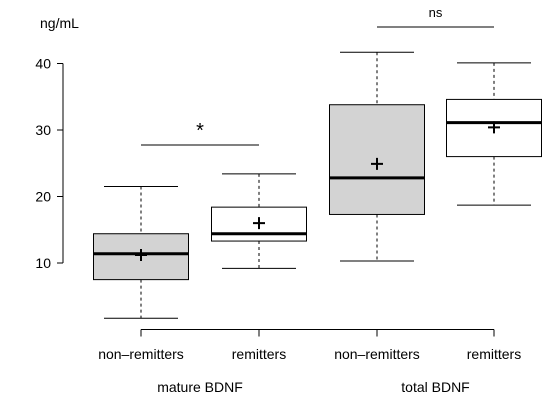  Describe the element at coordinates (59, 23) in the screenshot. I see `y-axis-label: ng/mL` at that location.